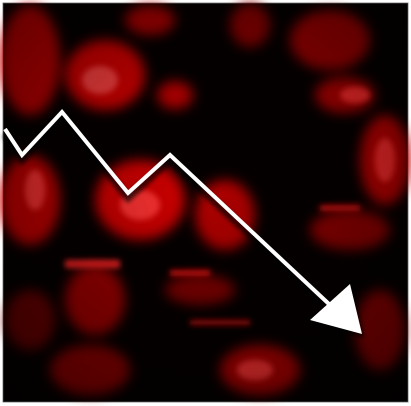  What do you see at coordinates (336, 309) in the screenshot?
I see `arrow-head` at bounding box center [336, 309].